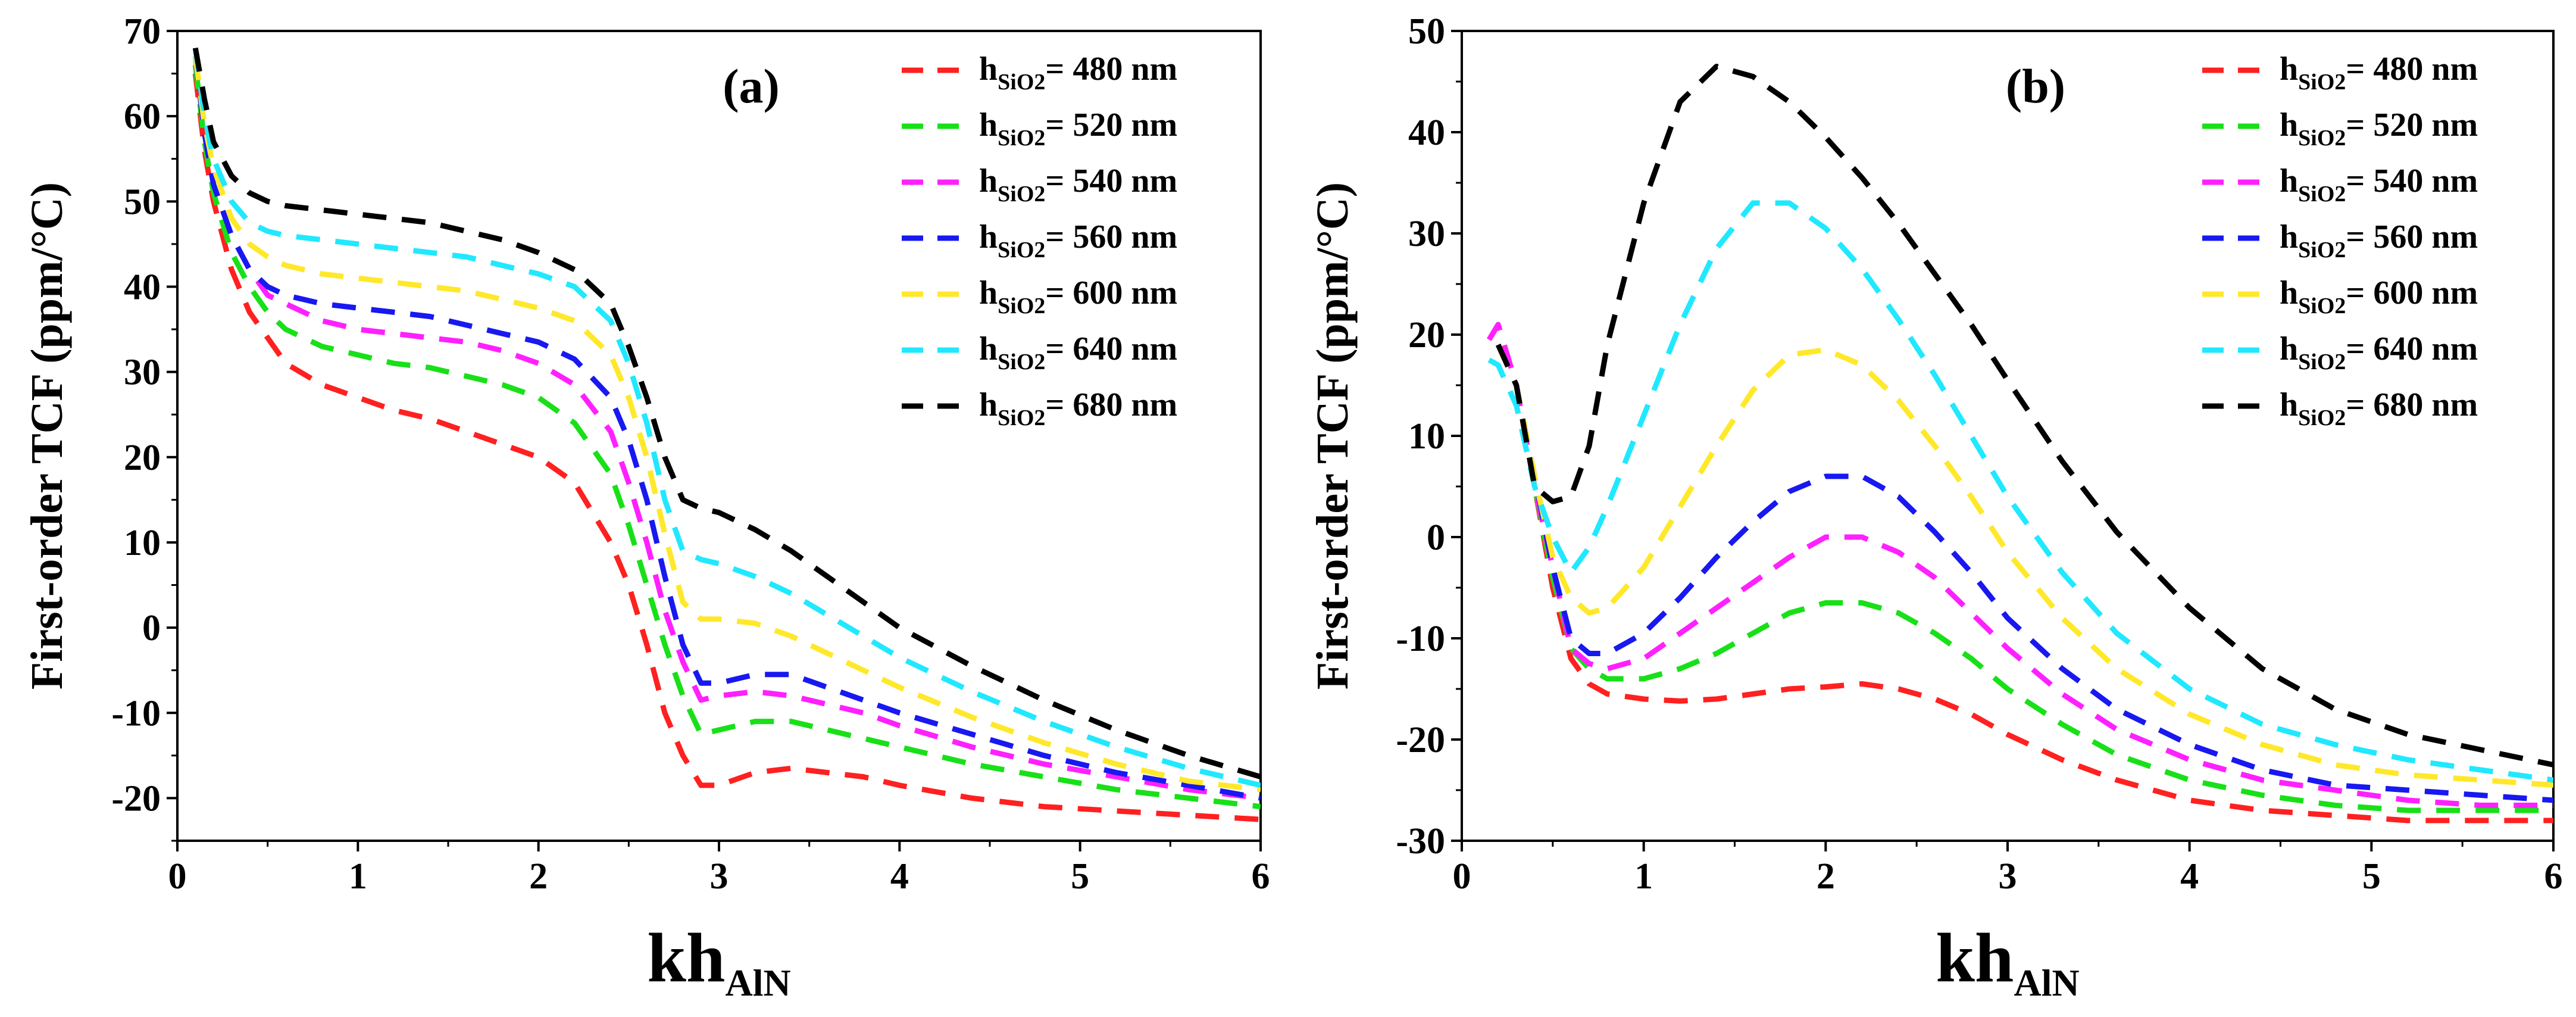  I want to click on x-tick-label: 1, so click(358, 877).